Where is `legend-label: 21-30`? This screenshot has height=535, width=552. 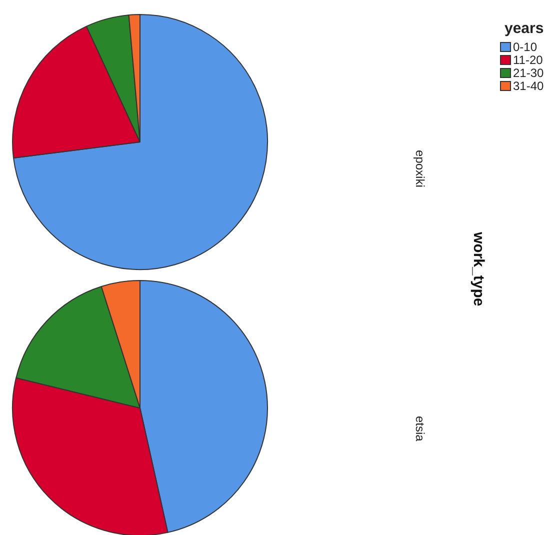
legend-label: 21-30 is located at coordinates (528, 73).